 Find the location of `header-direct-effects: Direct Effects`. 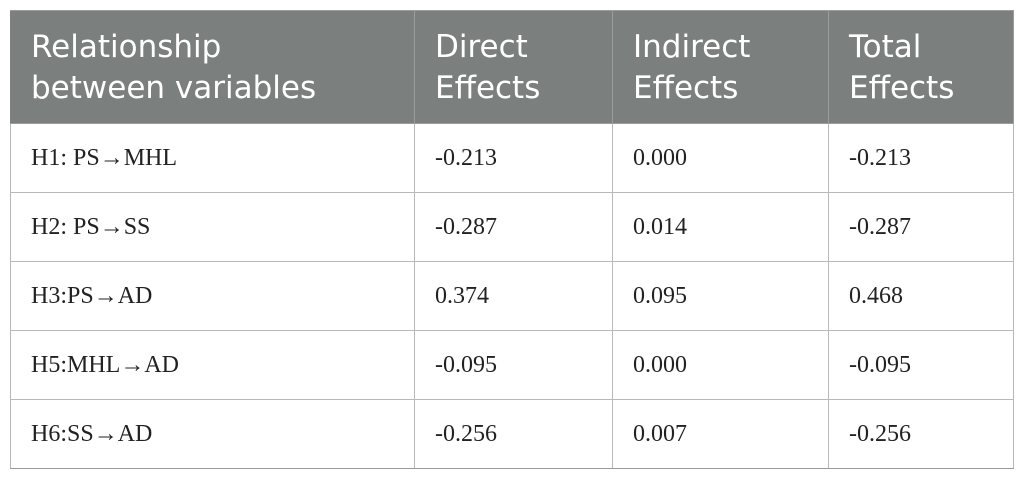

header-direct-effects: Direct Effects is located at coordinates (513, 67).